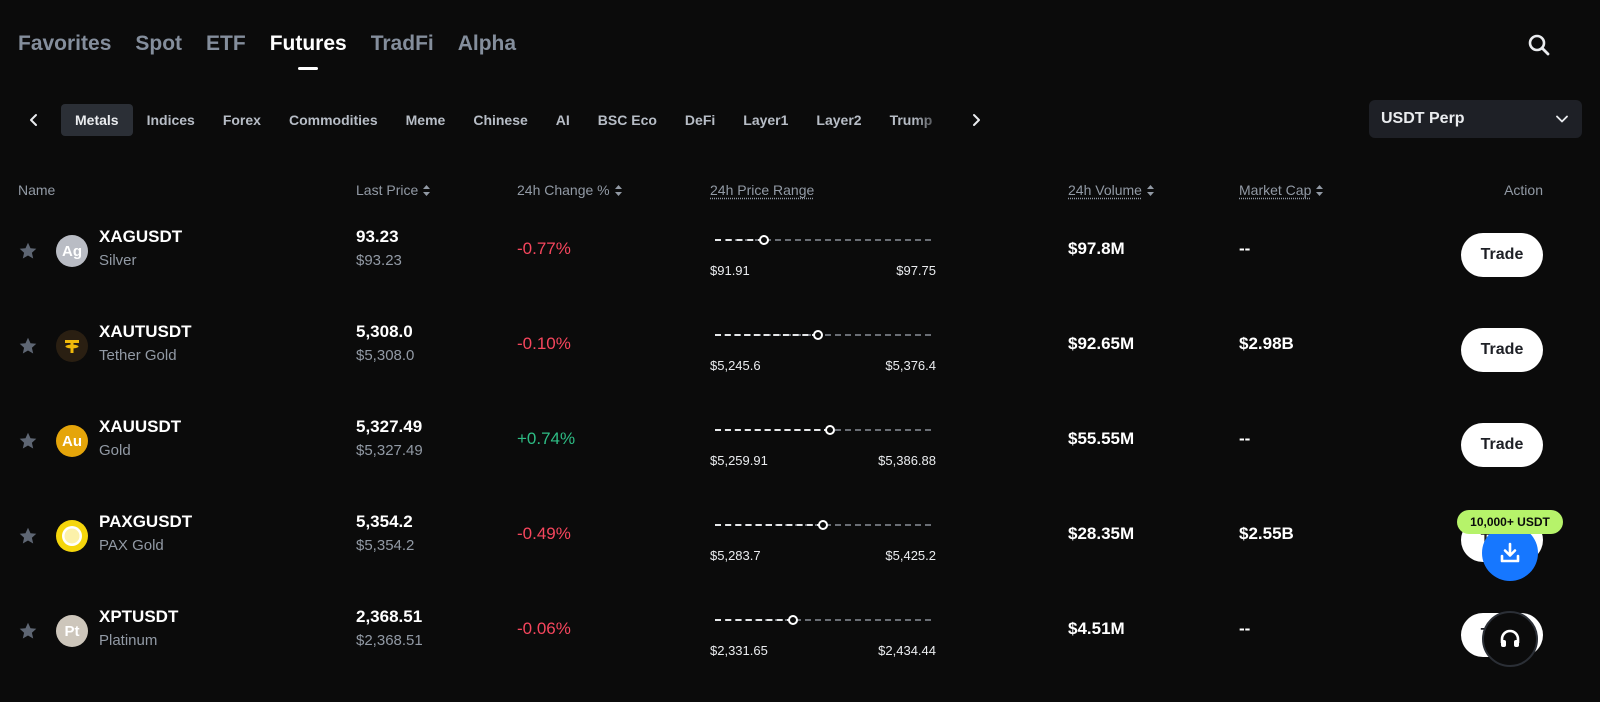 The height and width of the screenshot is (702, 1600). Describe the element at coordinates (145, 331) in the screenshot. I see `pair-symbol: XAUTUSDT` at that location.